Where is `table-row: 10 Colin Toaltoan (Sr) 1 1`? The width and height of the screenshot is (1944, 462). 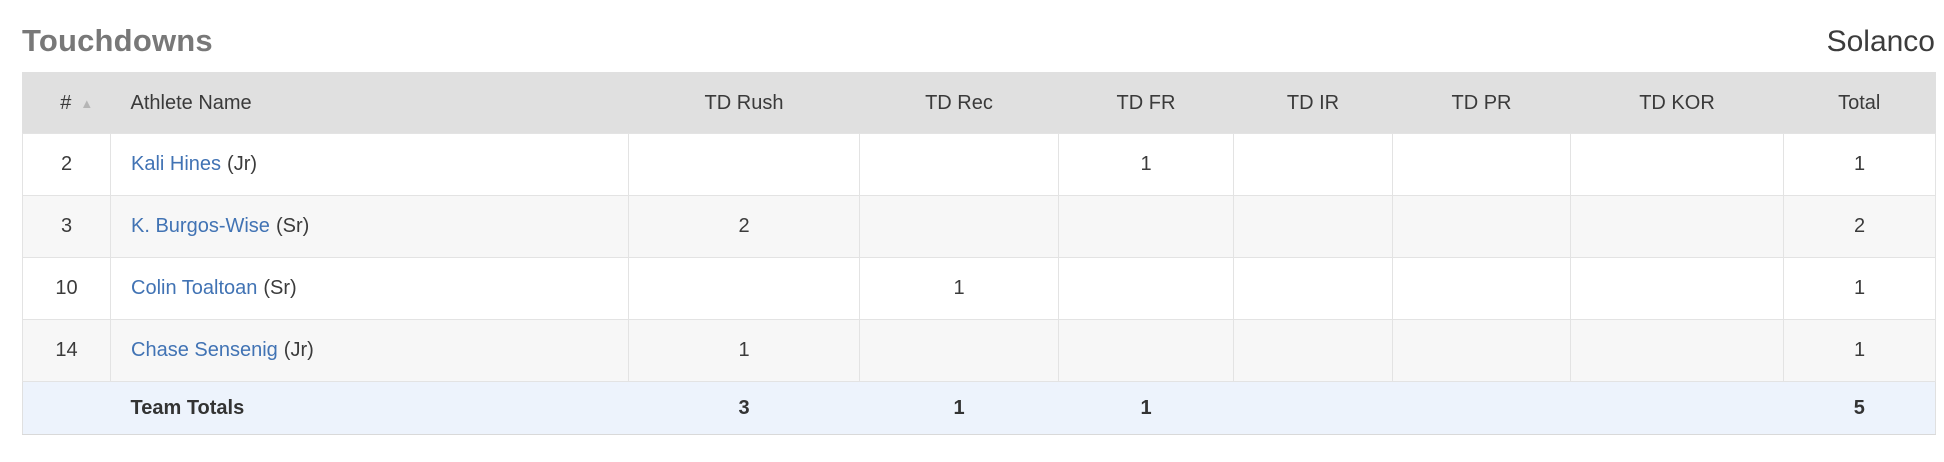
table-row: 10 Colin Toaltoan (Sr) 1 1 is located at coordinates (979, 288).